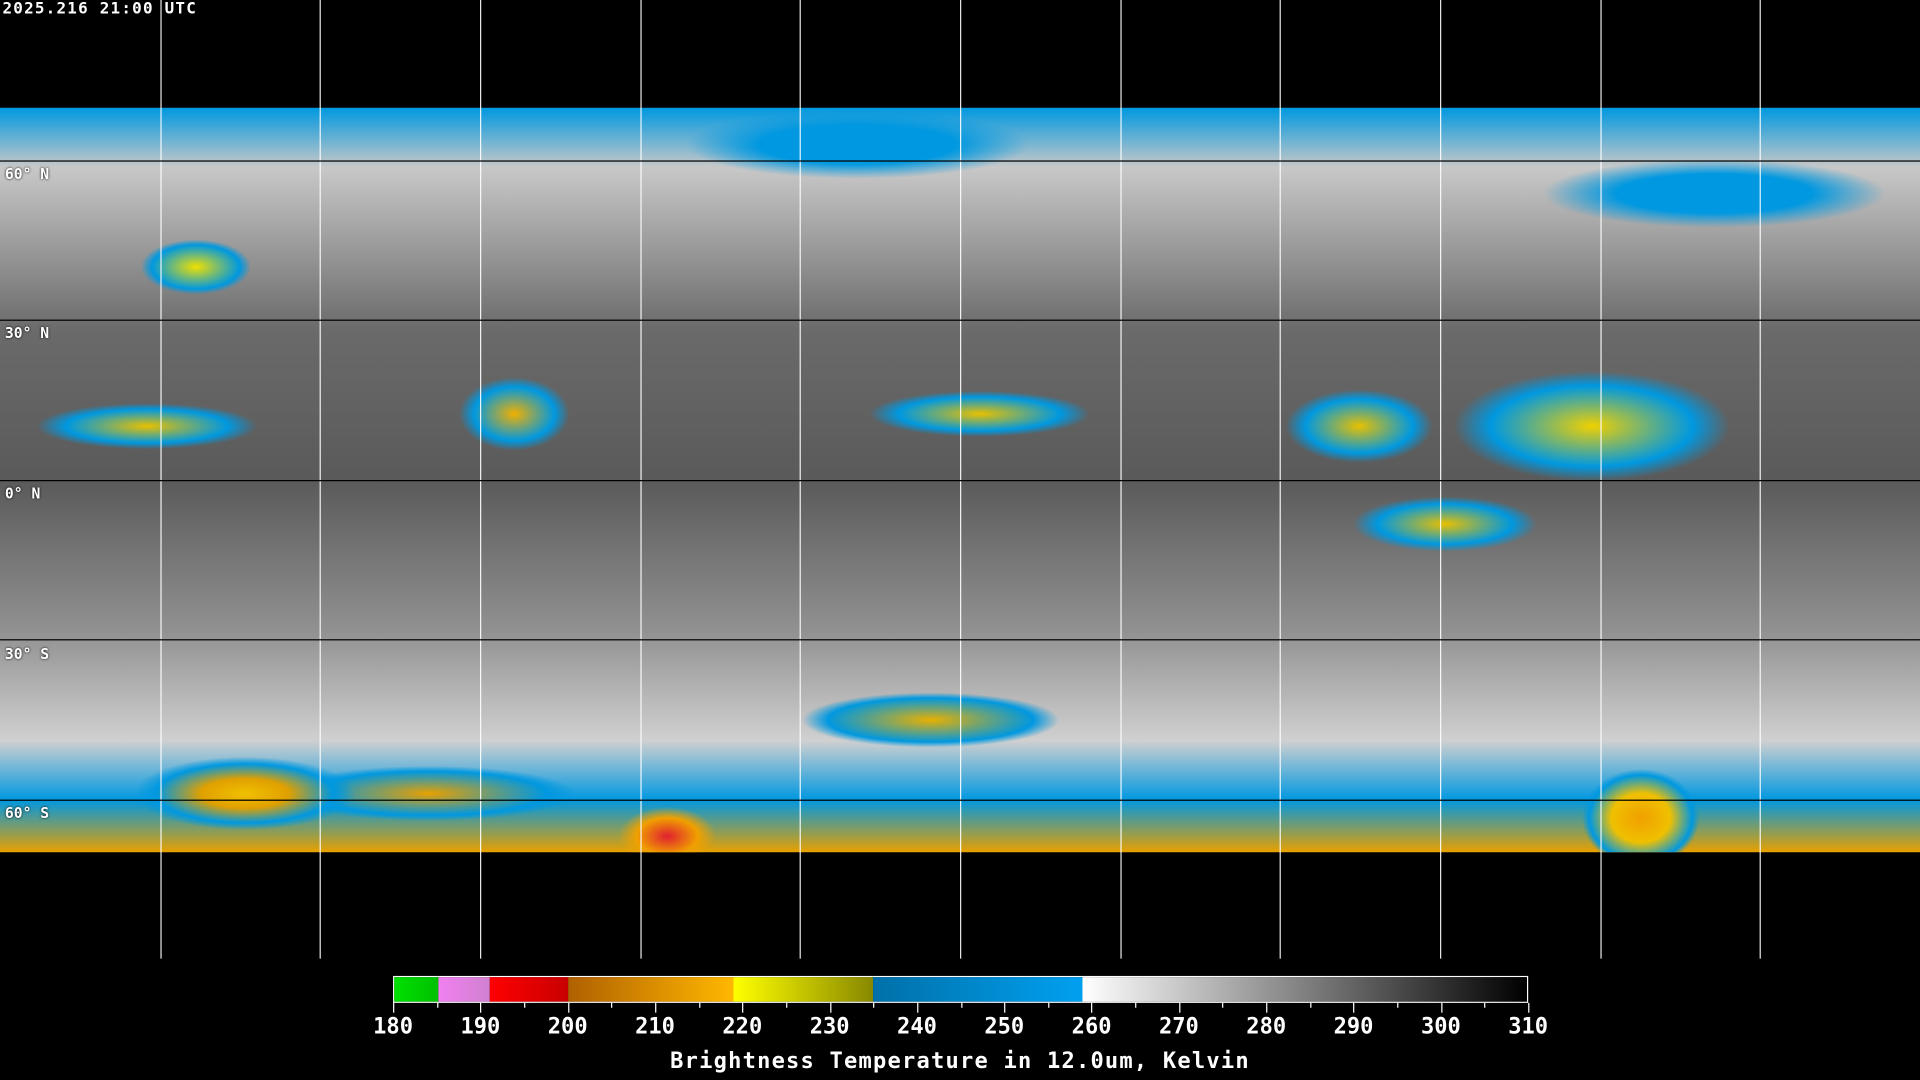  Describe the element at coordinates (1528, 1026) in the screenshot. I see `colorbar-tick-label: 310` at that location.